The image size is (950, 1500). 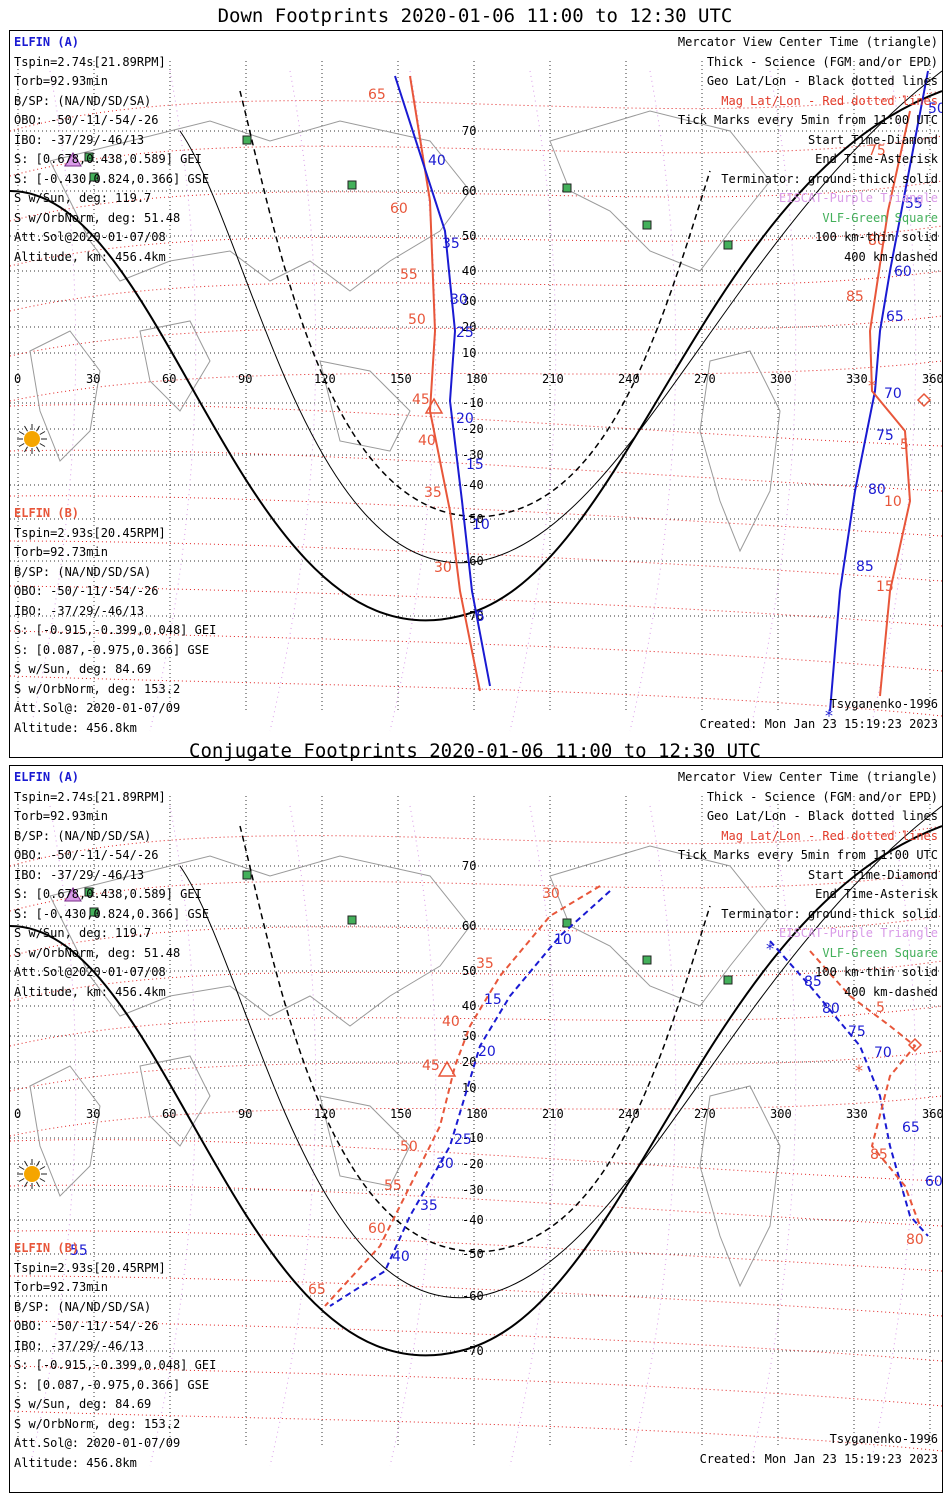 I want to click on lon-label: 360, so click(x=932, y=1114).